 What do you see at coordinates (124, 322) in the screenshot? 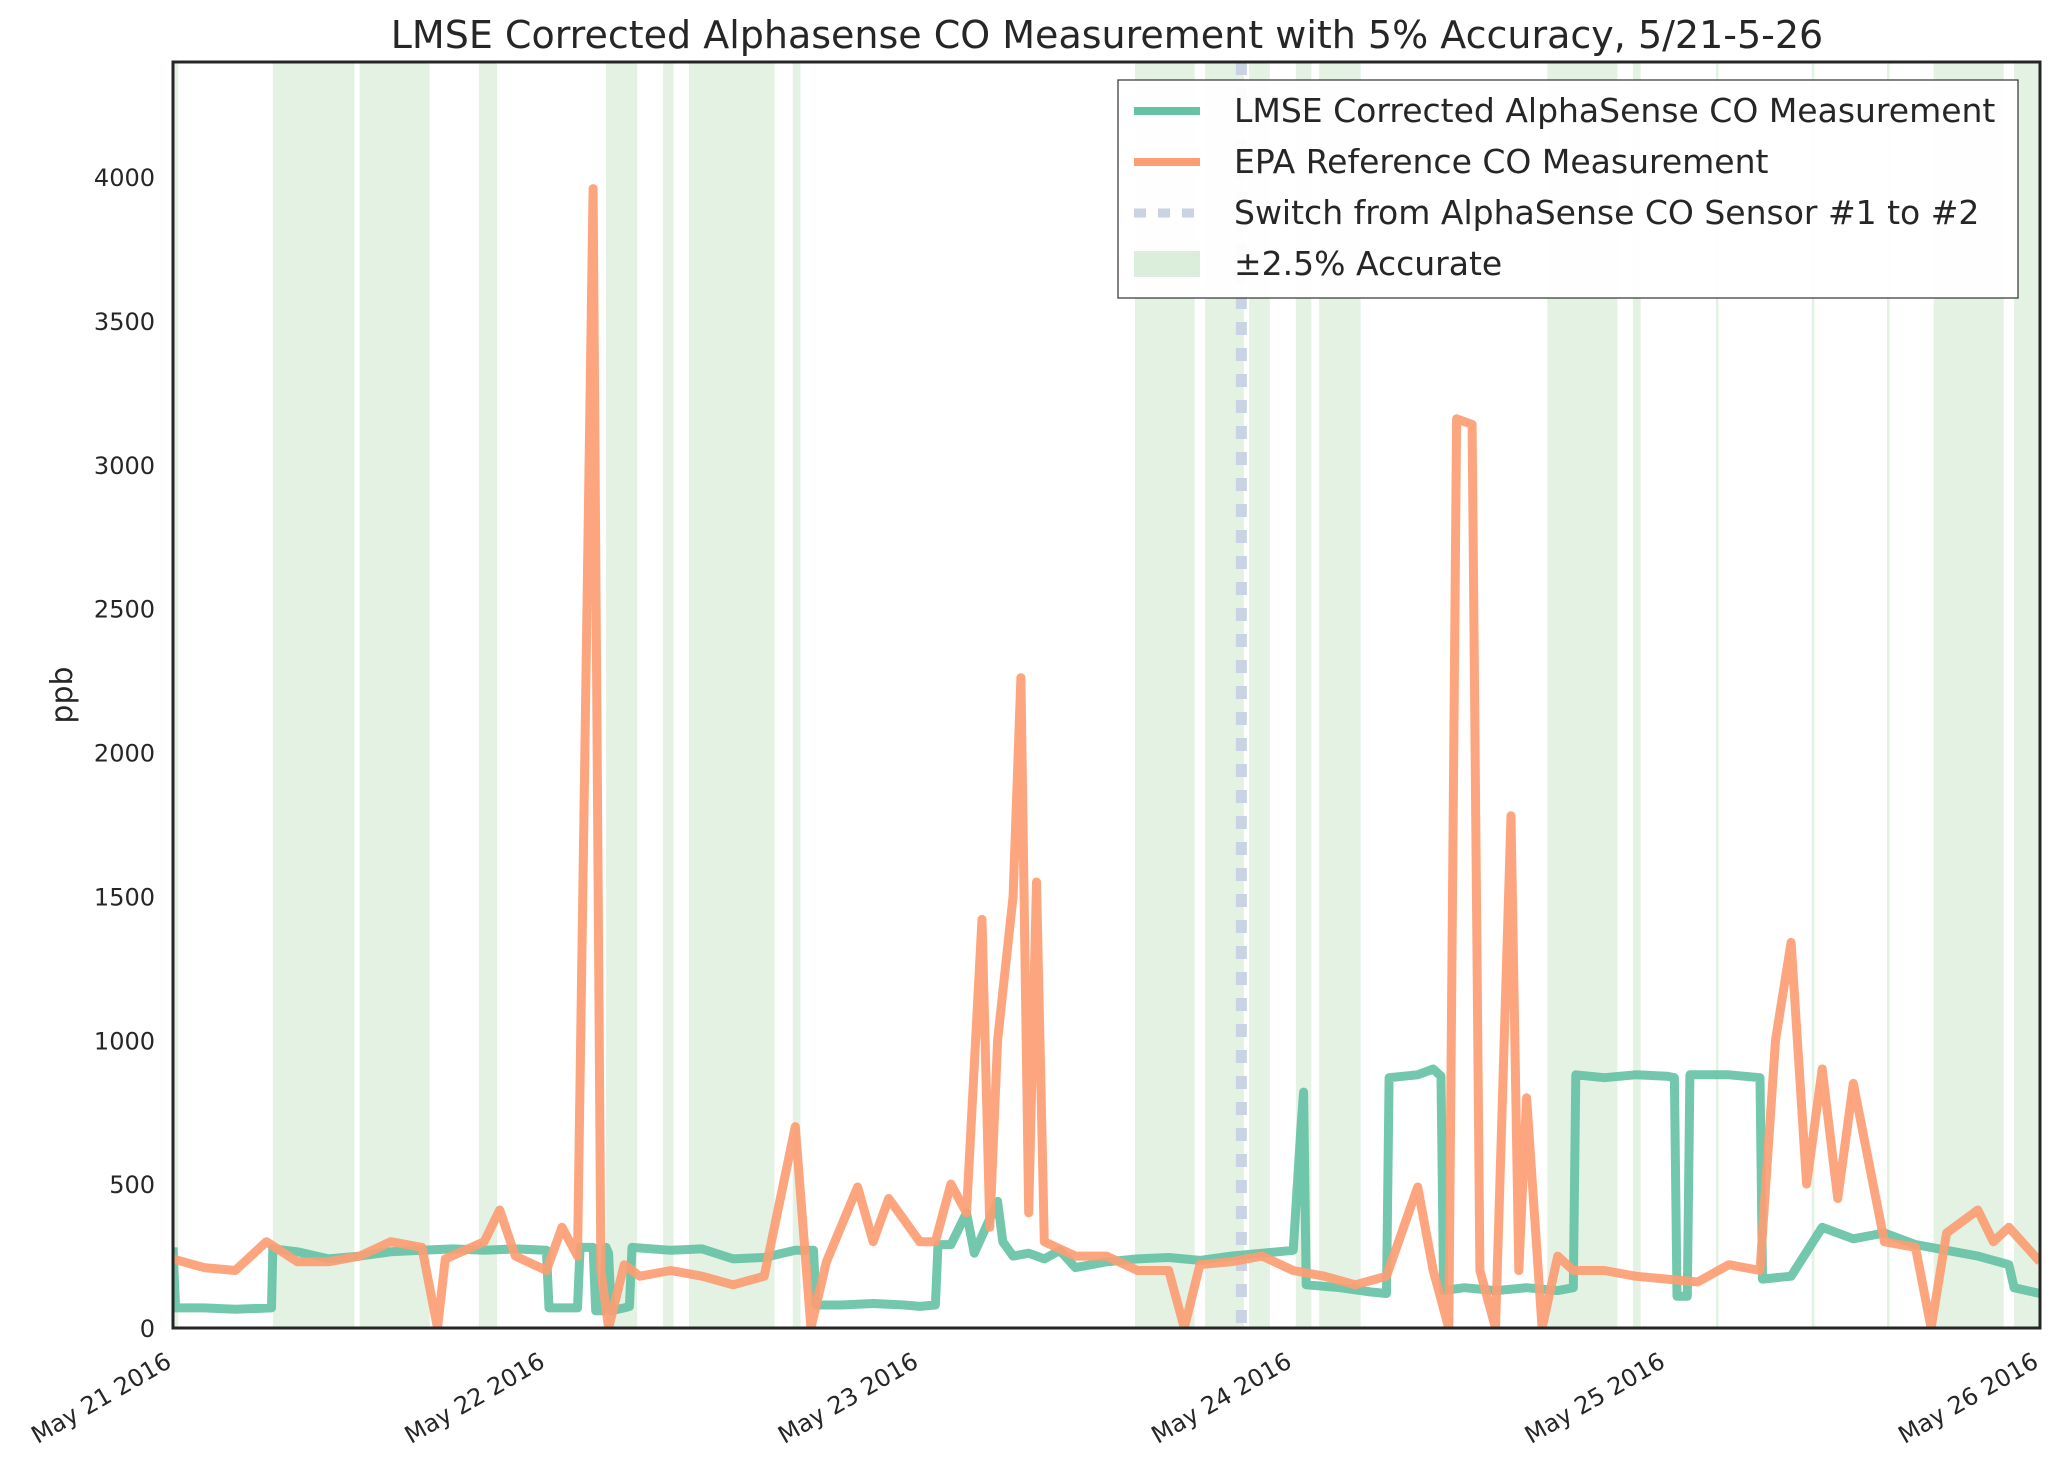
I see `y-tick-label: 3500` at bounding box center [124, 322].